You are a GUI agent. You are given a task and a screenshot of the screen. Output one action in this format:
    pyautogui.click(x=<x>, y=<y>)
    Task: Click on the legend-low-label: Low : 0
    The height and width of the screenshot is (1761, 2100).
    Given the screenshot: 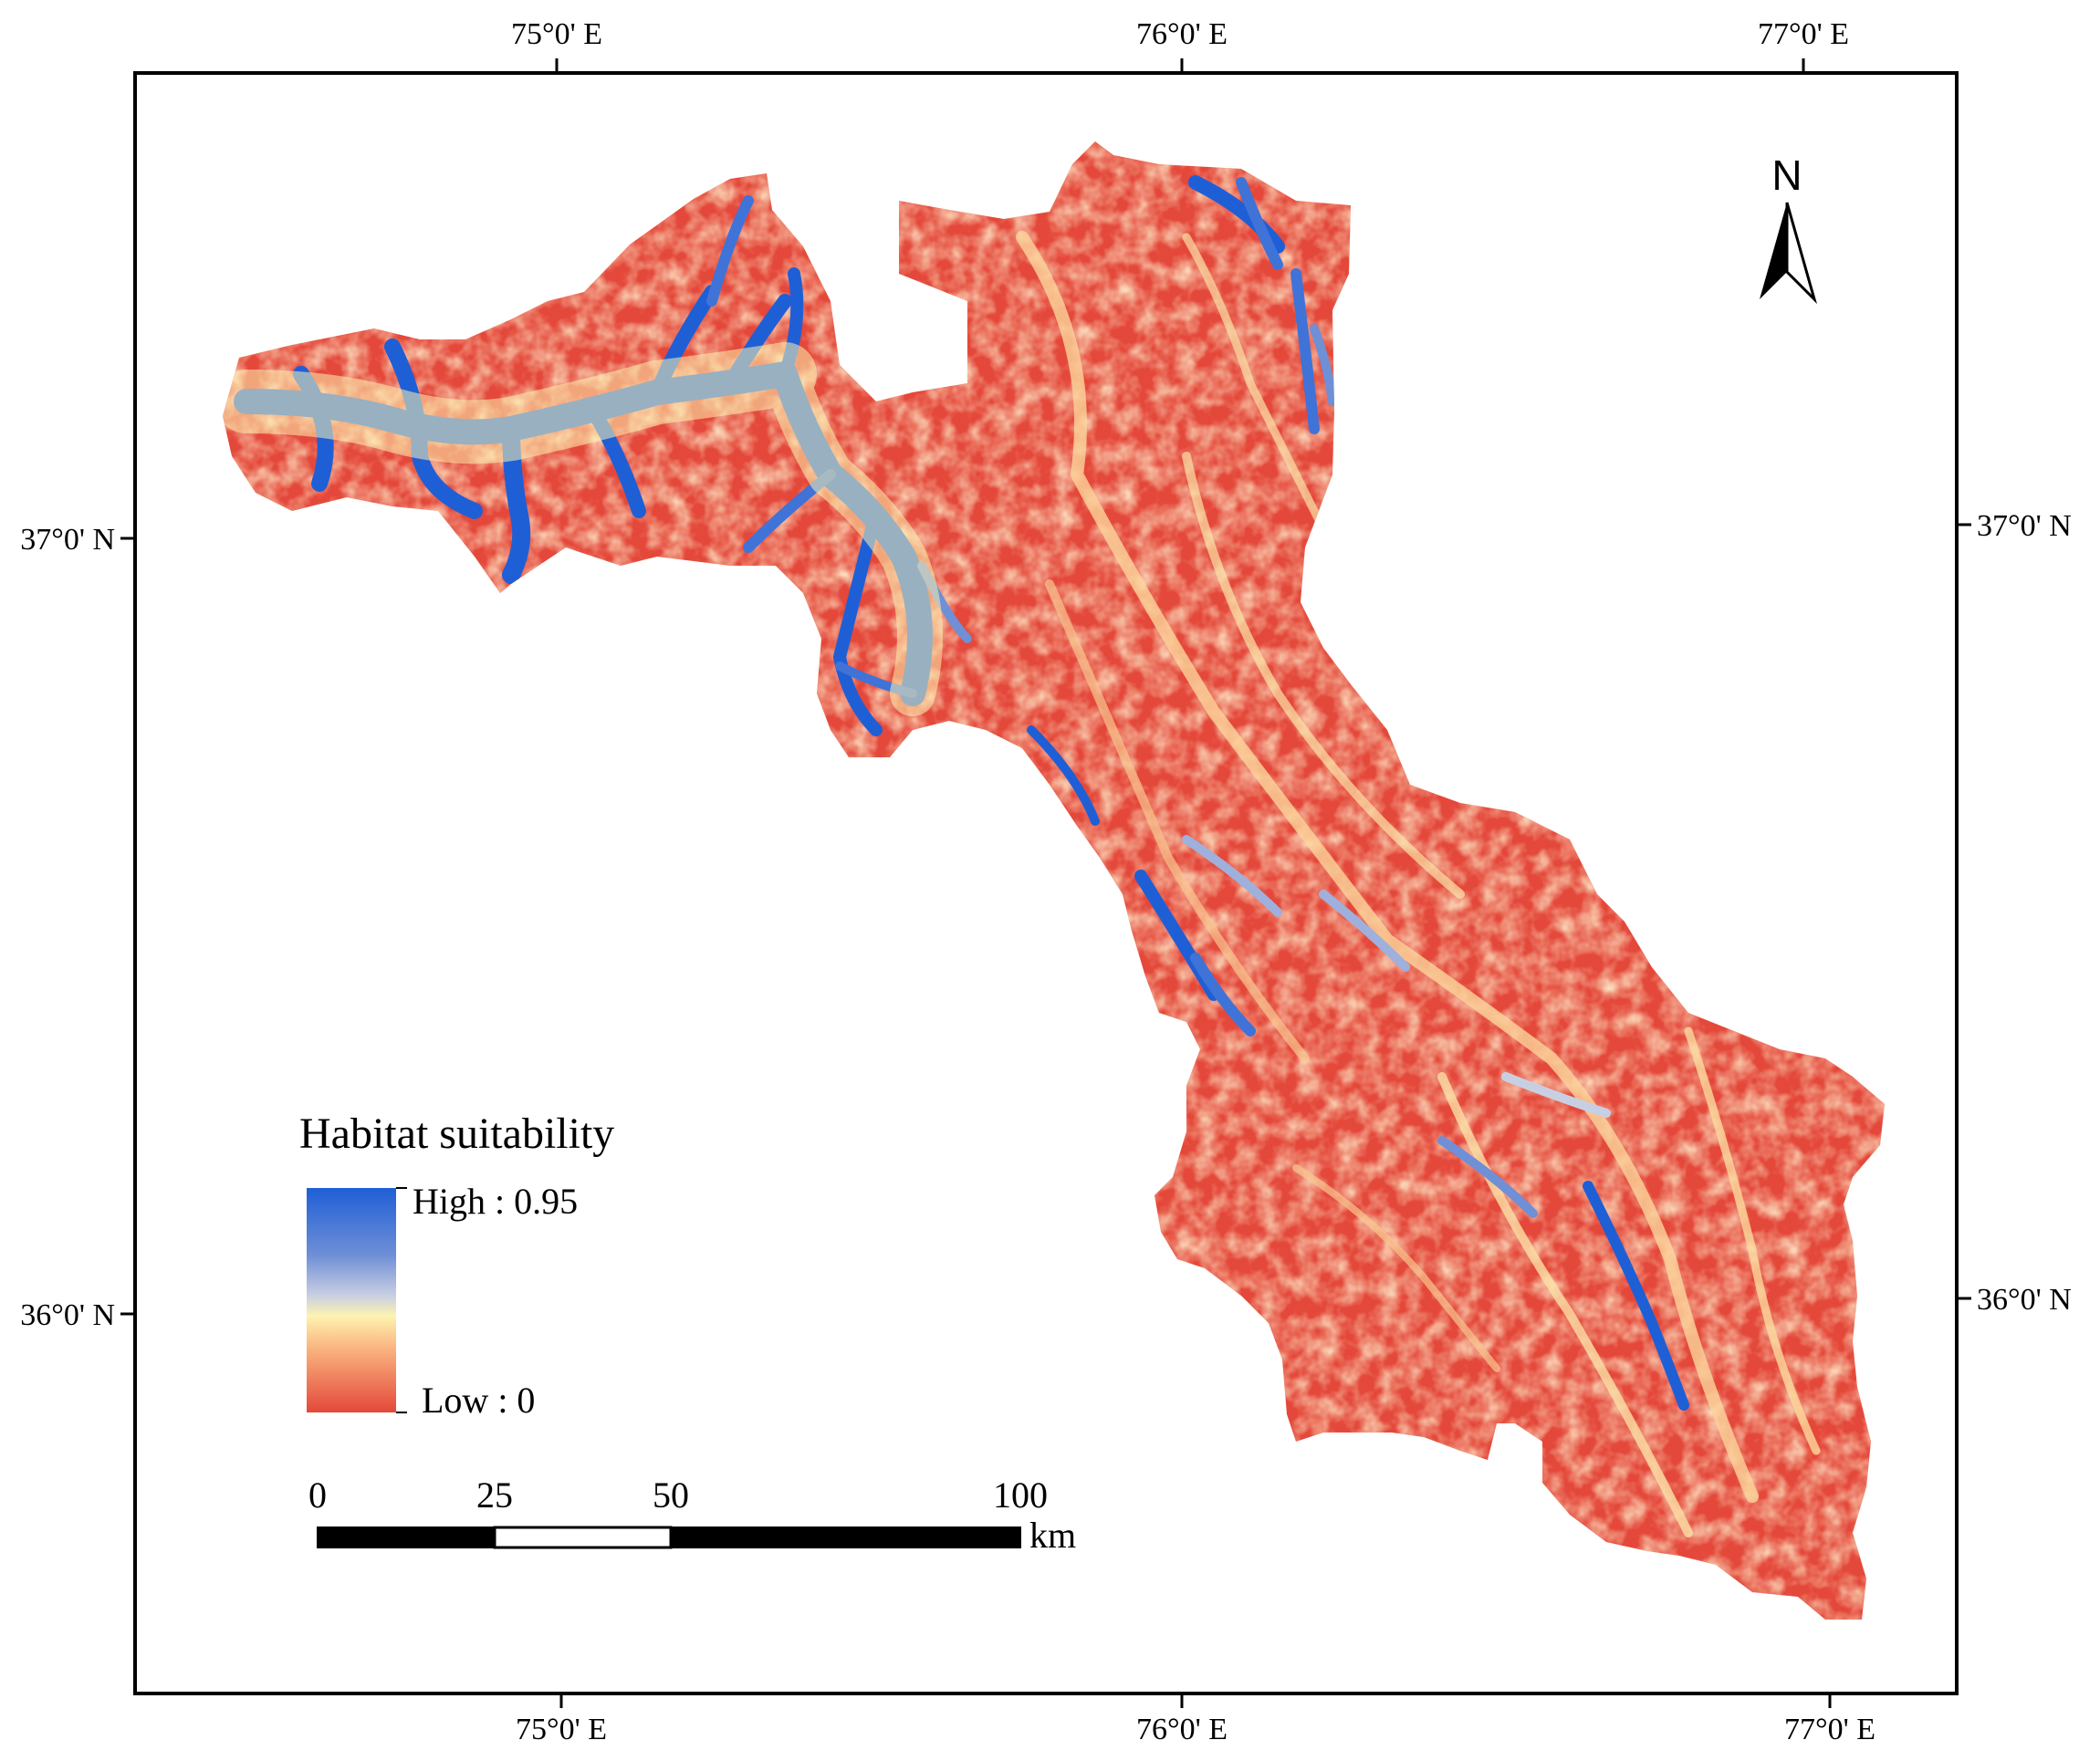 What is the action you would take?
    pyautogui.click(x=478, y=1400)
    